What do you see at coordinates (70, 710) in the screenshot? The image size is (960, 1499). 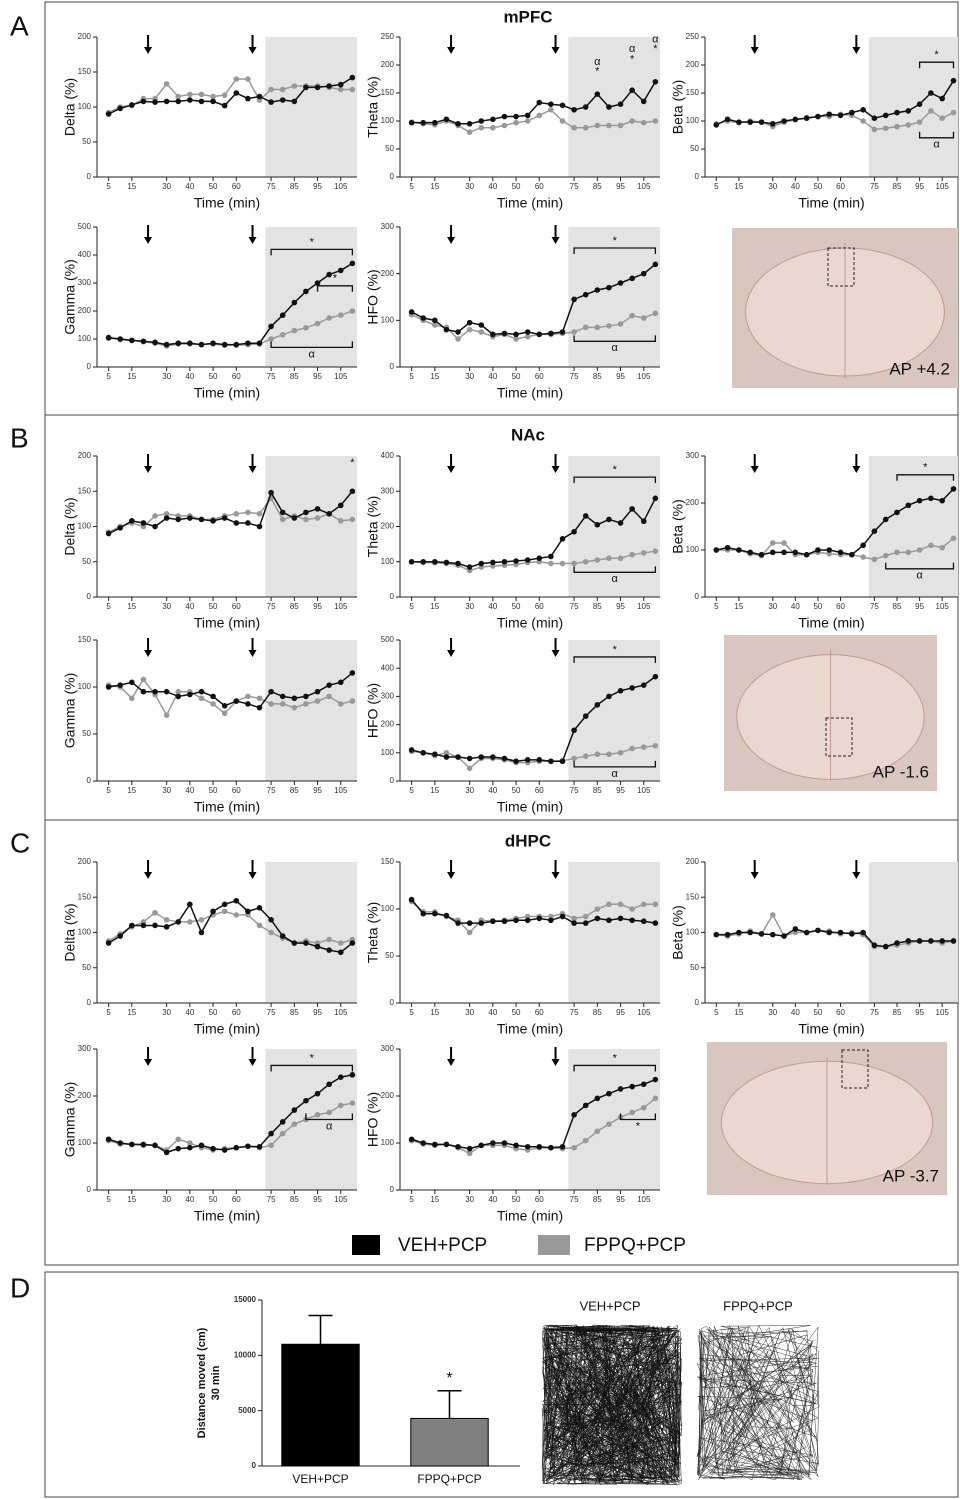 I see `y-axis-label: Gamma (%)` at bounding box center [70, 710].